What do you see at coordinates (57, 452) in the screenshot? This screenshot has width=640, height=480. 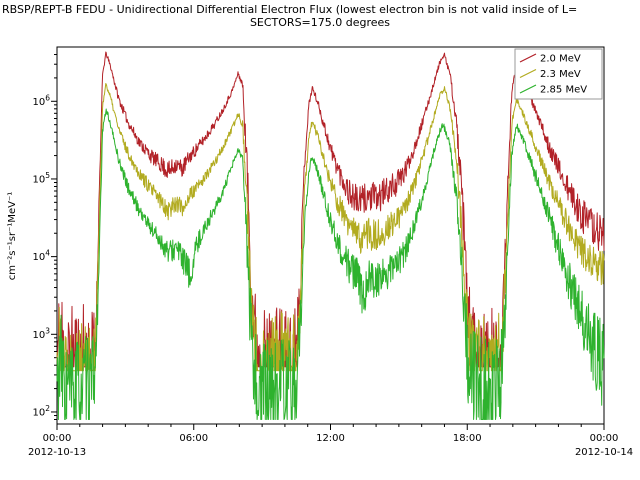 I see `x-date-left: 2012-10-13` at bounding box center [57, 452].